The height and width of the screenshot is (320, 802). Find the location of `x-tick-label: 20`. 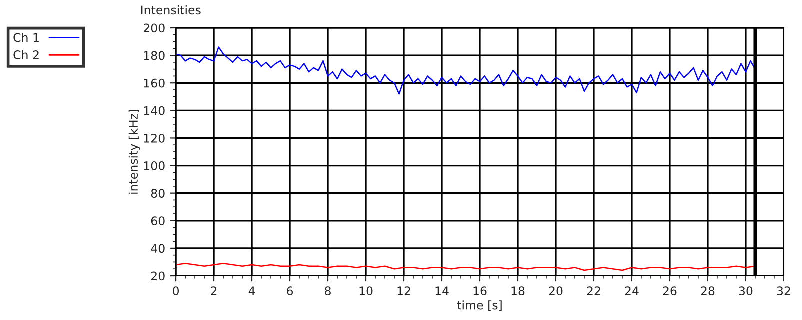

x-tick-label: 20 is located at coordinates (556, 291).